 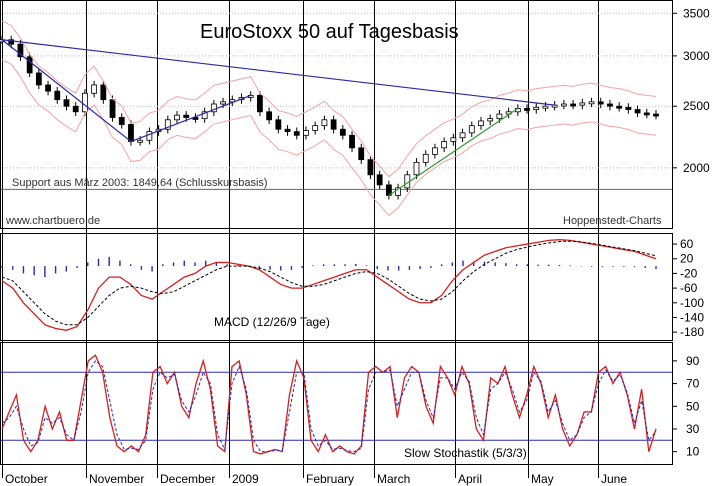 I want to click on price-tick-label: 3500, so click(x=696, y=13).